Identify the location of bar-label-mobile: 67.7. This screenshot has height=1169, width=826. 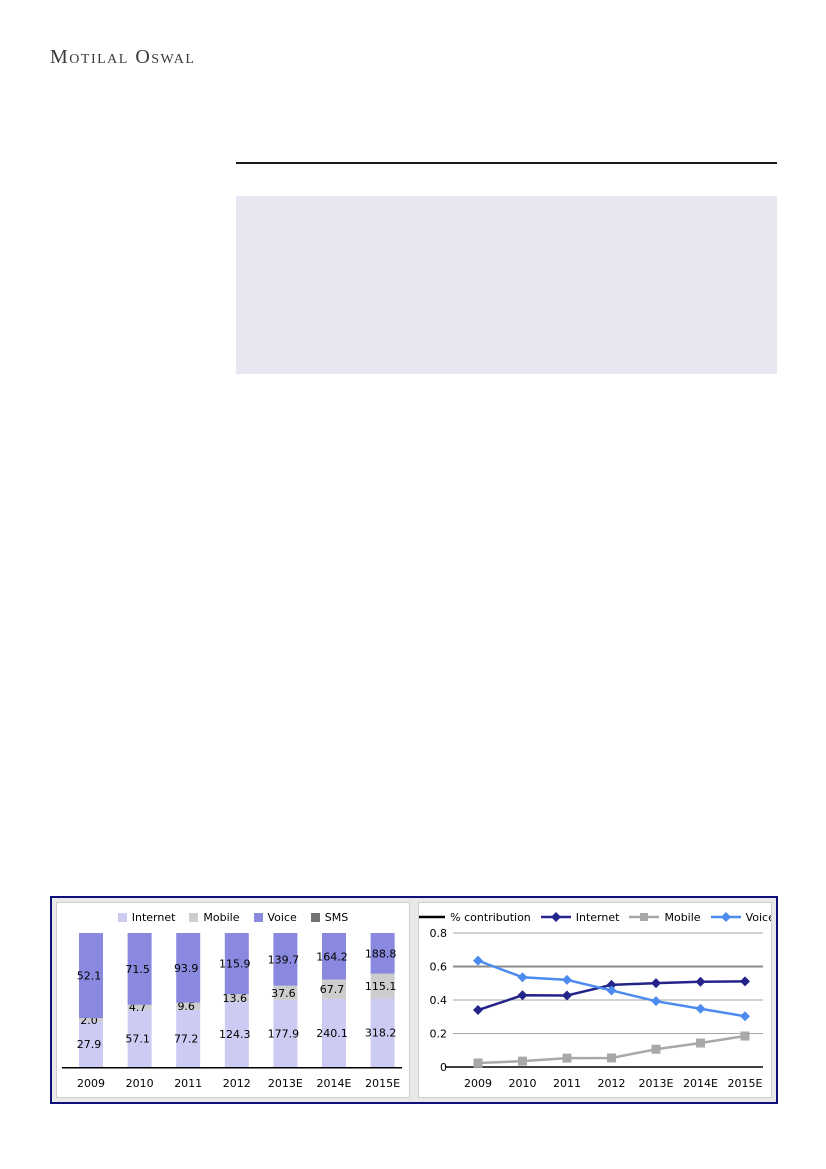
(332, 989).